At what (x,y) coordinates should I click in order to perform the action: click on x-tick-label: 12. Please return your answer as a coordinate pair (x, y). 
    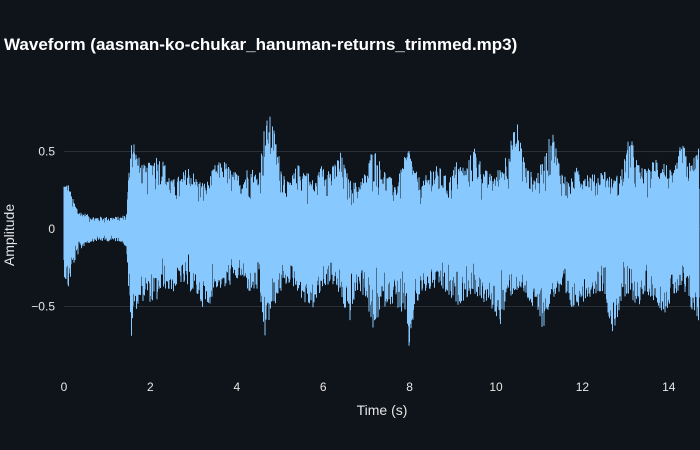
    Looking at the image, I should click on (583, 387).